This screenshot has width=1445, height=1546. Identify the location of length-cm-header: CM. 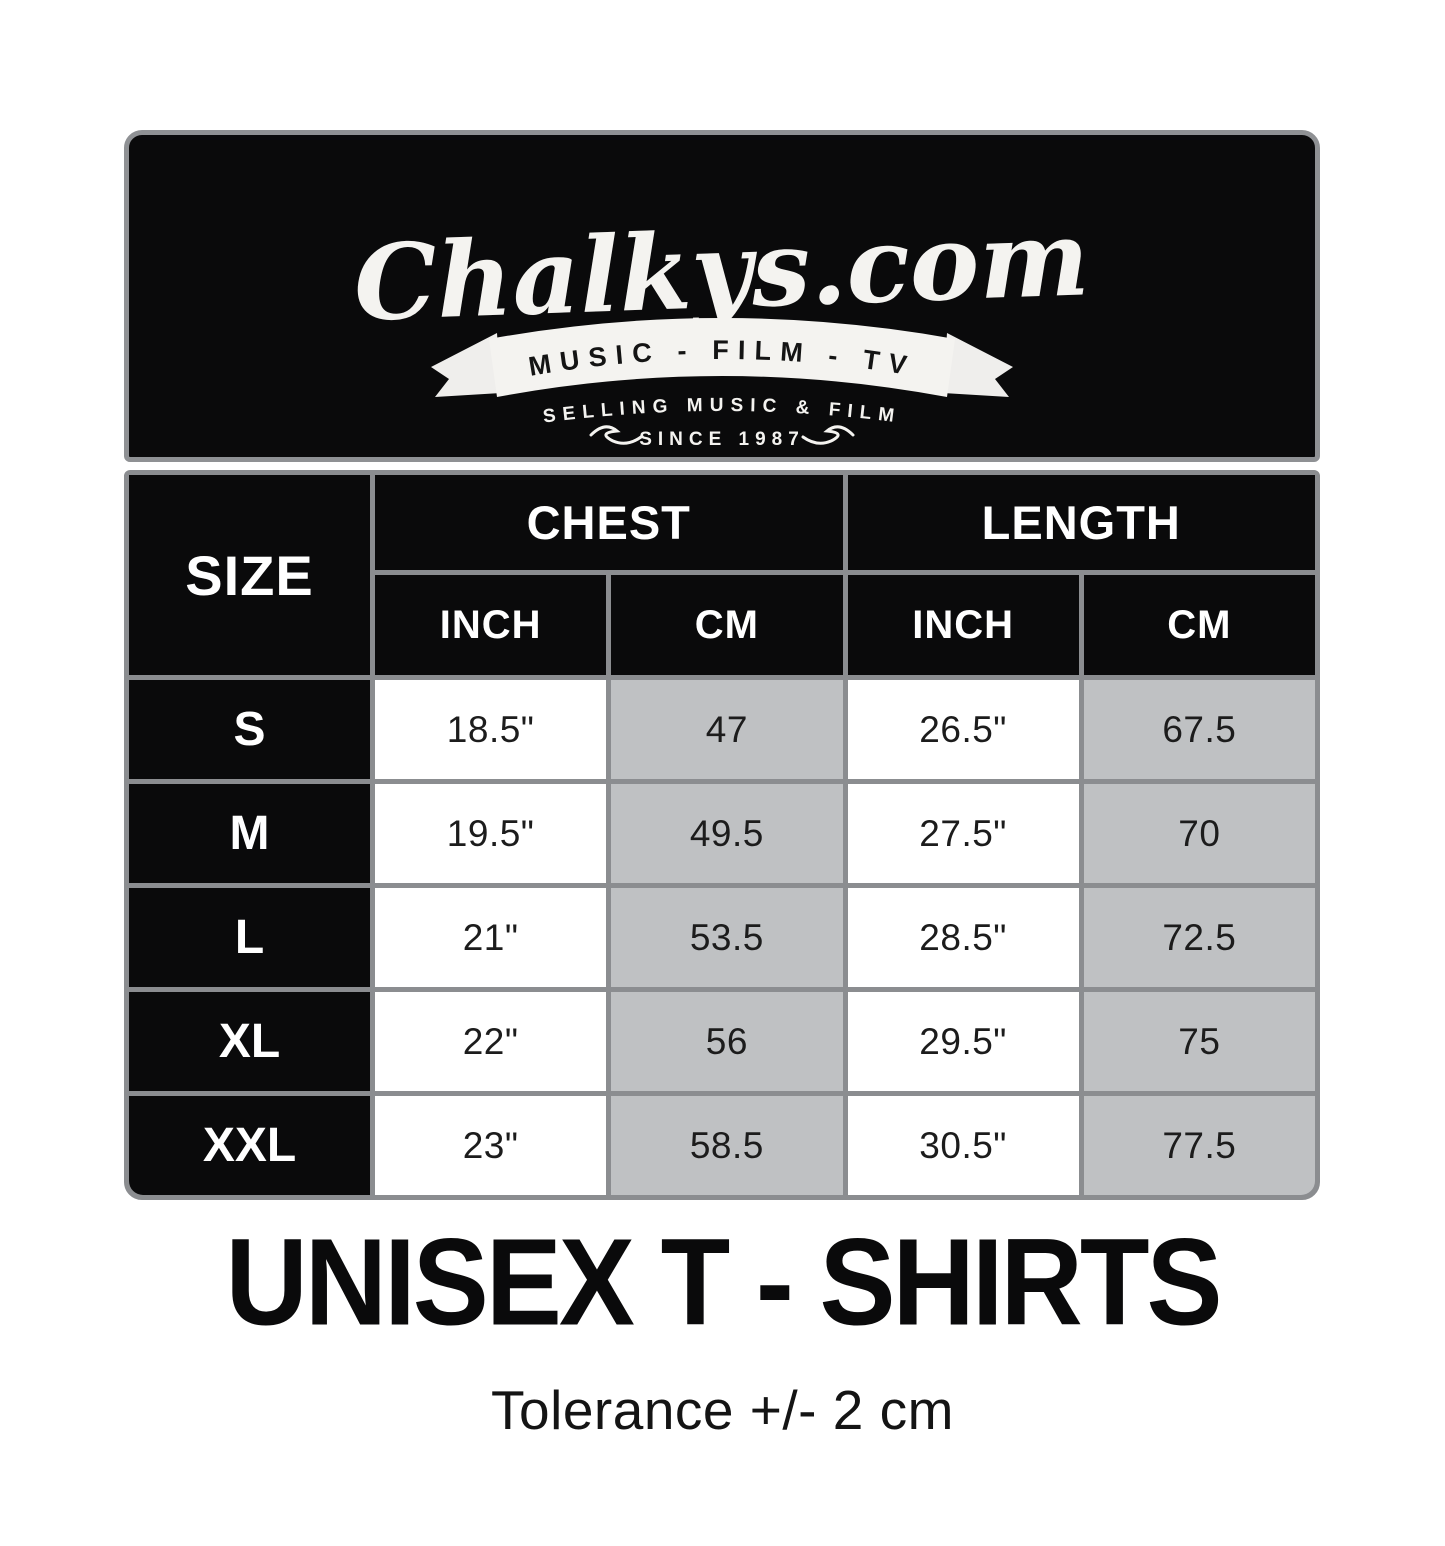
(1199, 625).